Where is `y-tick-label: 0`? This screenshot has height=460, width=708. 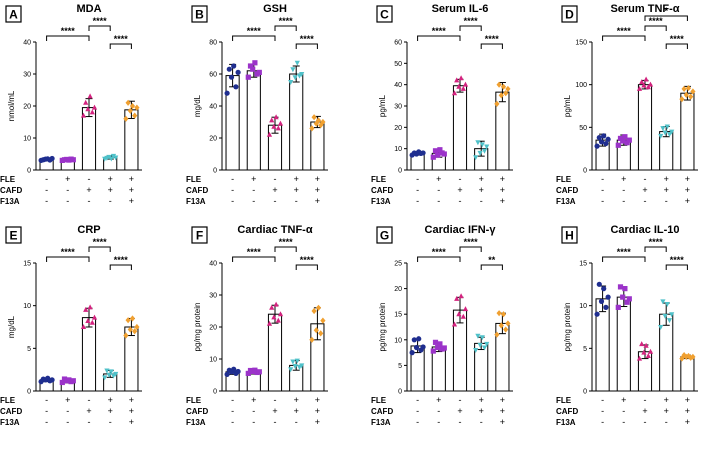
y-tick-label: 0 is located at coordinates (400, 171).